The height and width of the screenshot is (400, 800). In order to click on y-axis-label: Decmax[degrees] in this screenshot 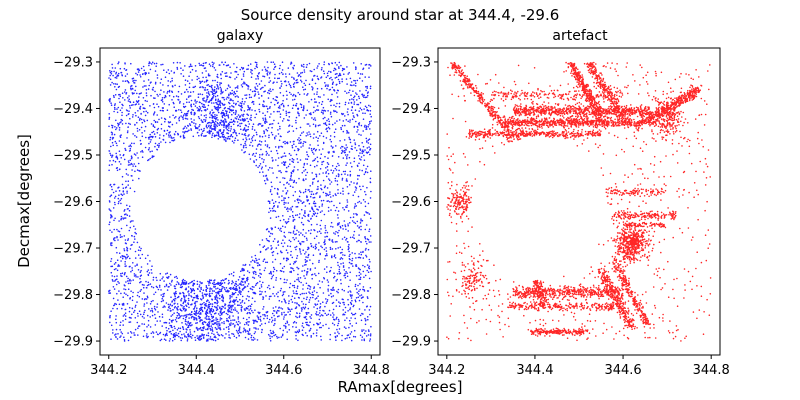, I will do `click(24, 201)`.